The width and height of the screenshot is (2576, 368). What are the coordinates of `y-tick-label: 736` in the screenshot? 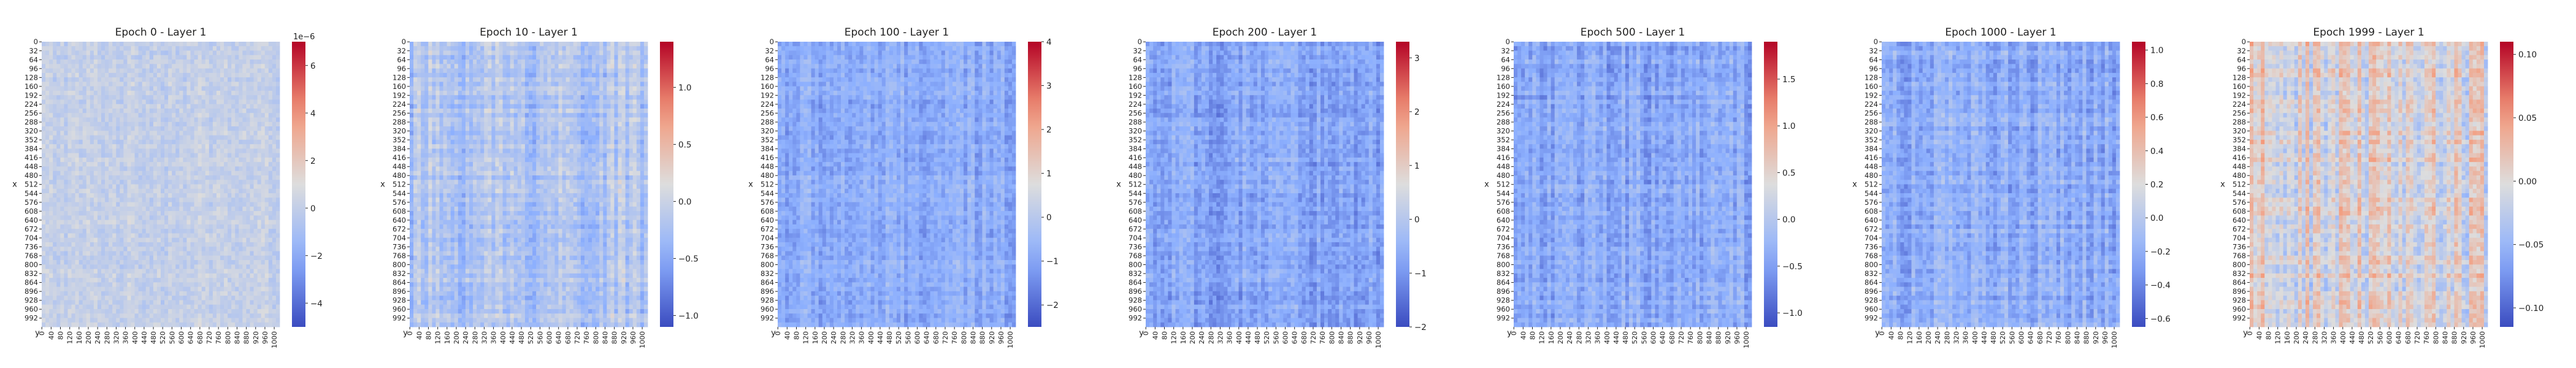 It's located at (31, 246).